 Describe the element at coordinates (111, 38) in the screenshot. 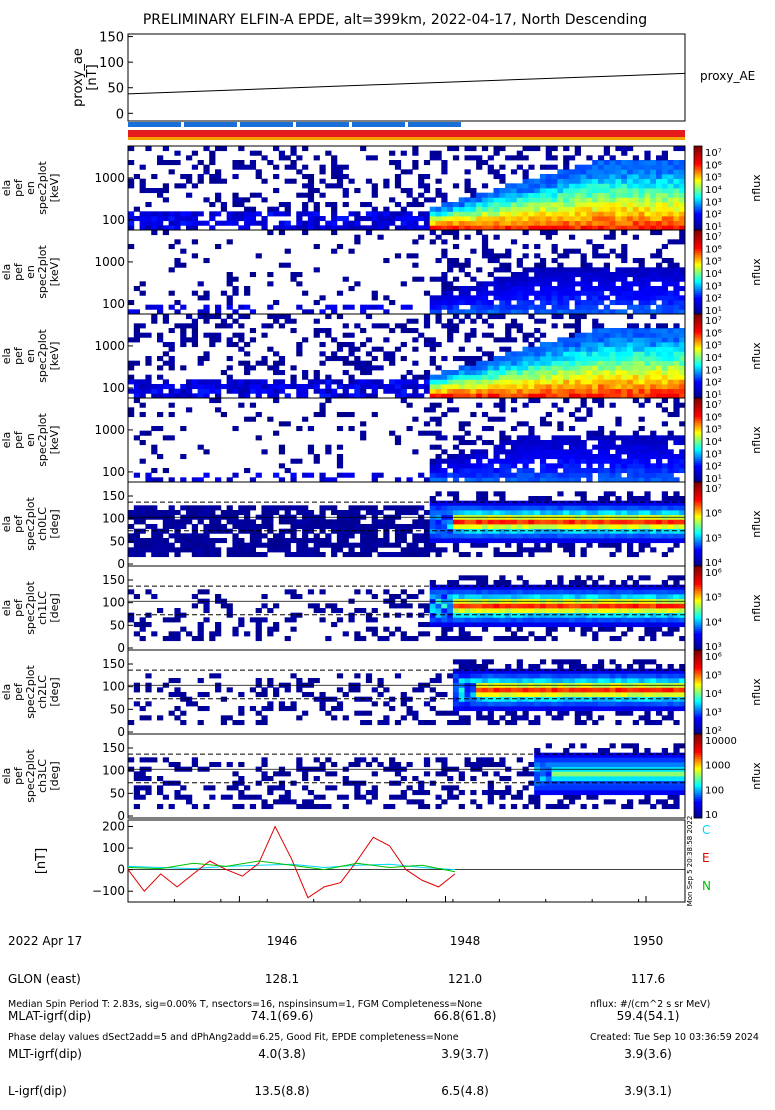

I see `proxy-ae-tick-label: 150` at that location.